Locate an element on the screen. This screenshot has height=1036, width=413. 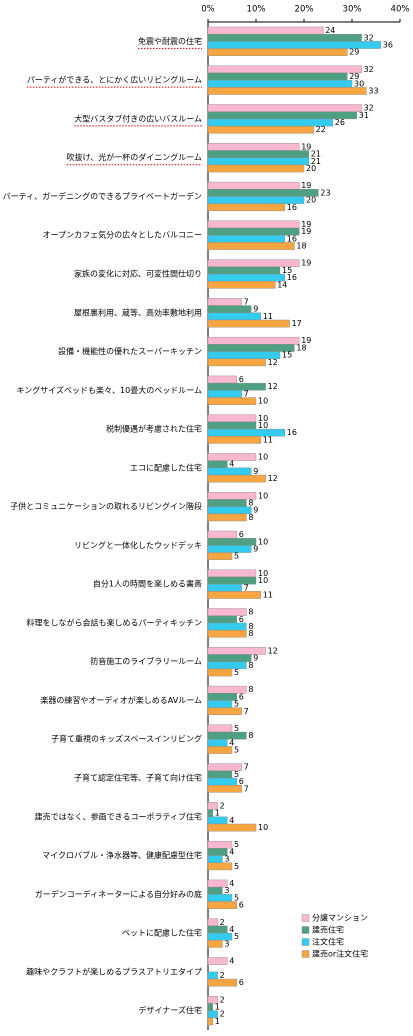
value-label: 18 is located at coordinates (301, 246).